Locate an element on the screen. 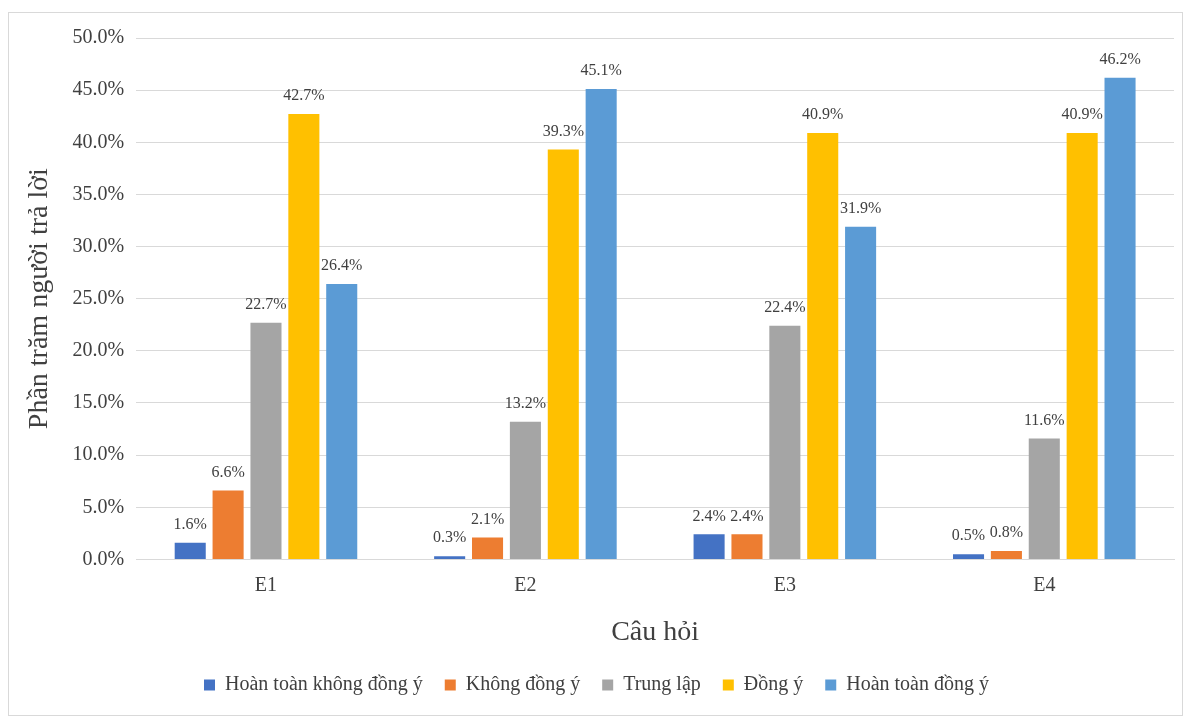  data-label: 31.9% is located at coordinates (860, 207).